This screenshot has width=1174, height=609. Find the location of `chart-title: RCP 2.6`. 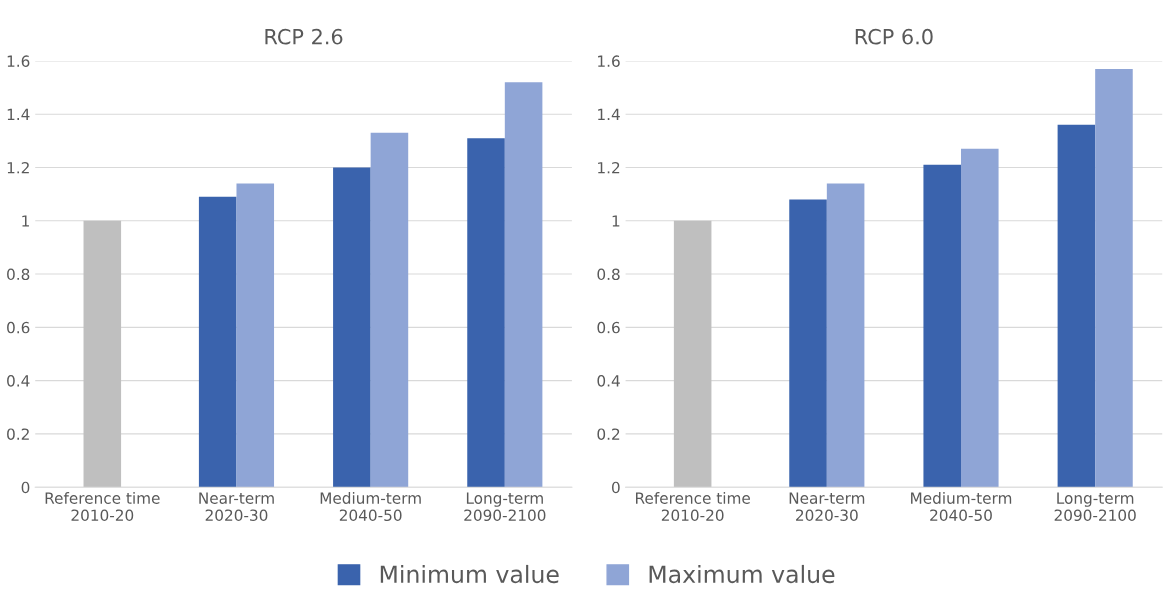

chart-title: RCP 2.6 is located at coordinates (304, 36).